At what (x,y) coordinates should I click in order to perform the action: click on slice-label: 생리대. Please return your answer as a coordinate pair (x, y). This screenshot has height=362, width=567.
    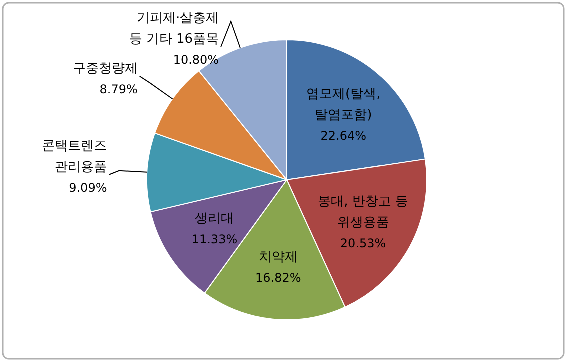
    Looking at the image, I should click on (214, 219).